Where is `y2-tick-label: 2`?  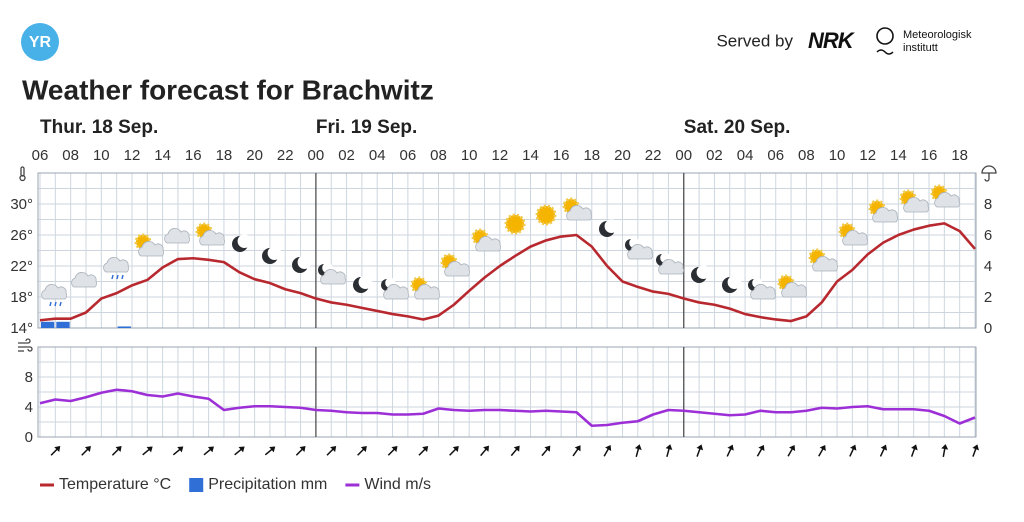
y2-tick-label: 2 is located at coordinates (988, 297).